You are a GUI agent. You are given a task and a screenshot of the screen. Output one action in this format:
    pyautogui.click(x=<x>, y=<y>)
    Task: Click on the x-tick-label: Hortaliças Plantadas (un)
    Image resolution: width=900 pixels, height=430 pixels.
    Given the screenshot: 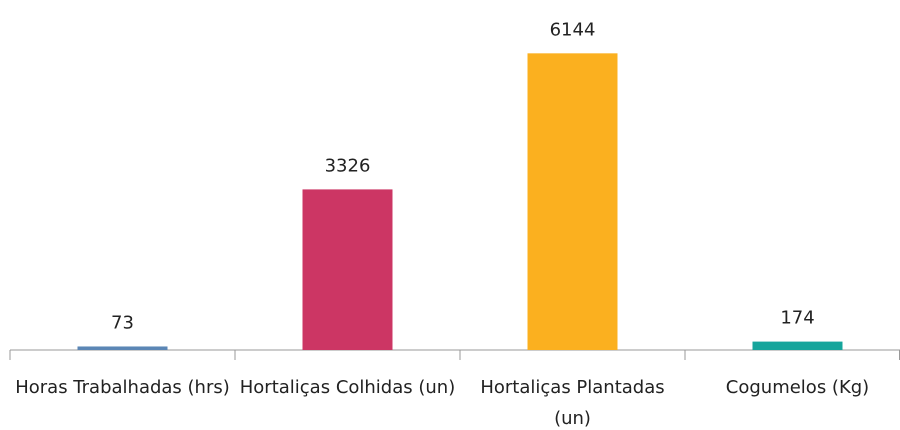 What is the action you would take?
    pyautogui.click(x=572, y=403)
    